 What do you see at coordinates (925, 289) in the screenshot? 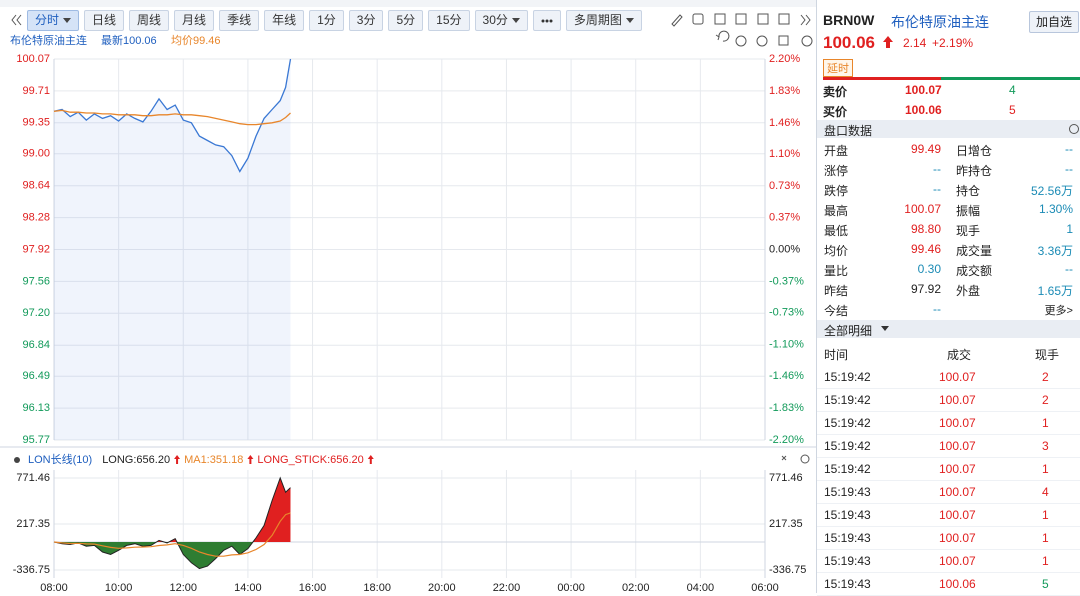
I see `stat-value: 97.92` at bounding box center [925, 289].